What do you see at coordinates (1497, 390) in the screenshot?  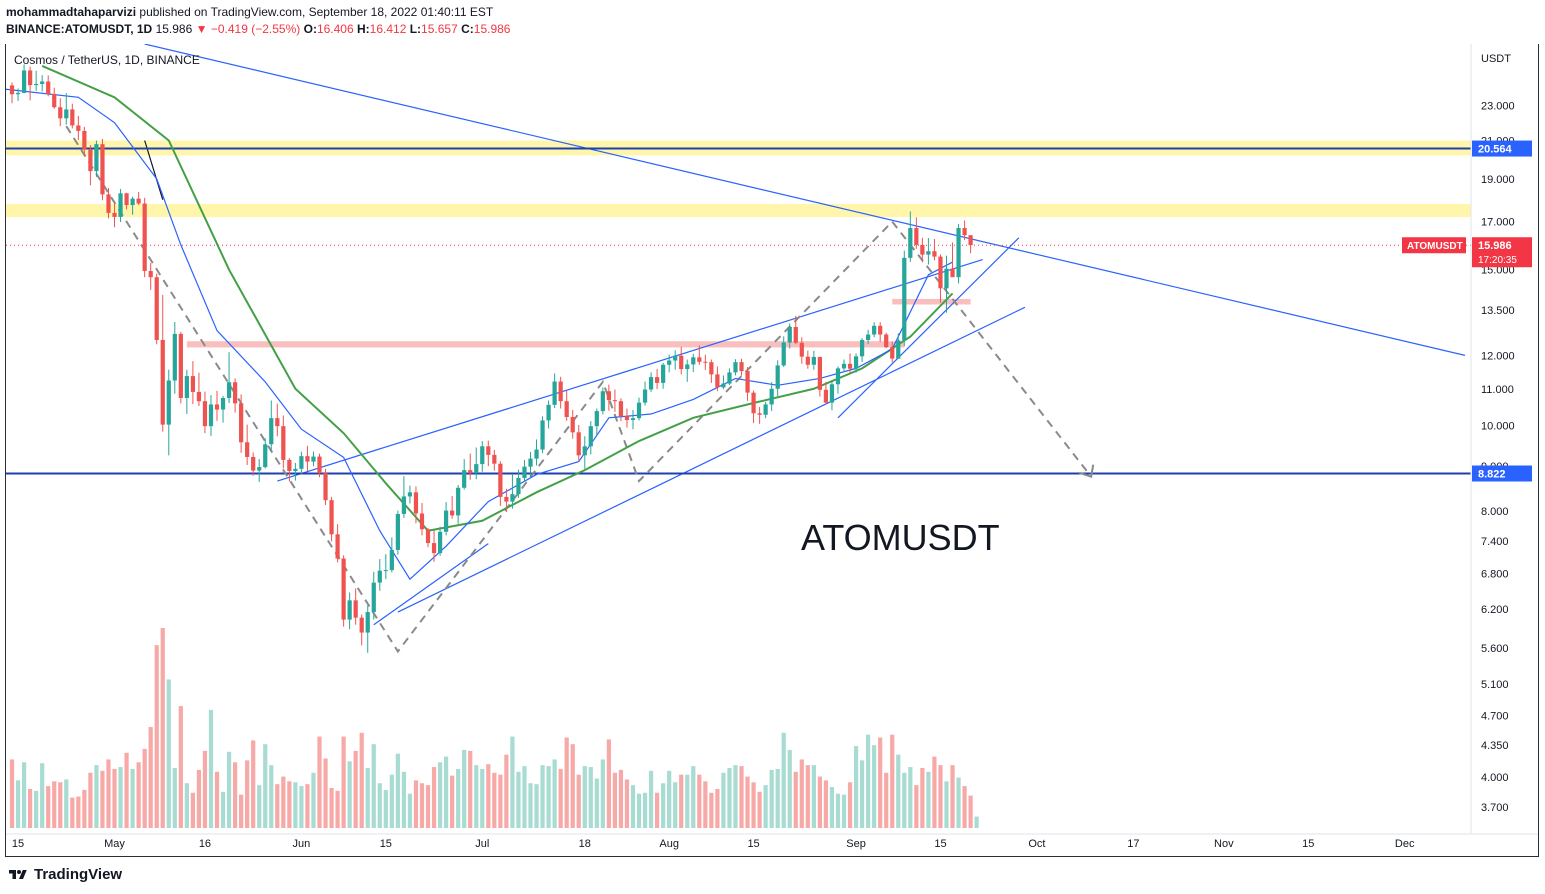 I see `price-tick-label: 11.000` at bounding box center [1497, 390].